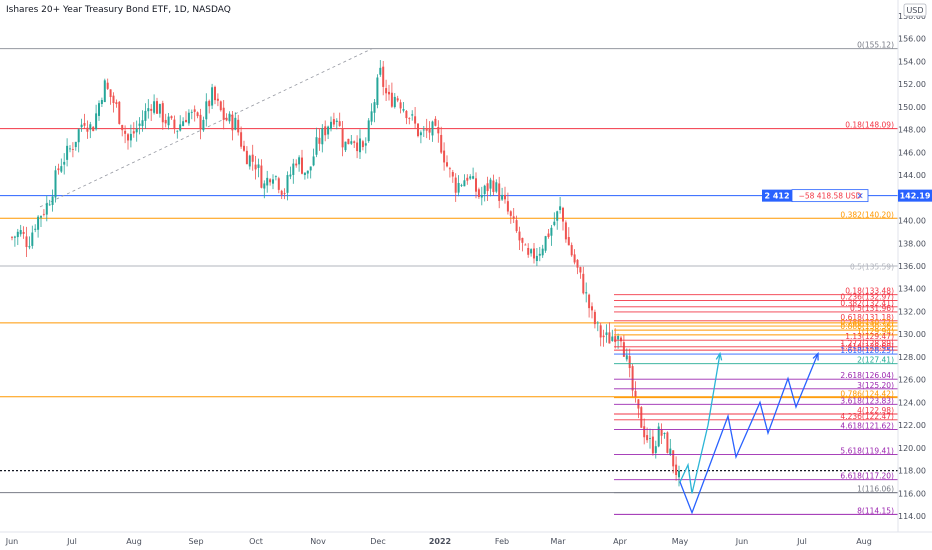 Image resolution: width=932 pixels, height=550 pixels. Describe the element at coordinates (912, 425) in the screenshot. I see `y-tick-4: 122.00` at that location.